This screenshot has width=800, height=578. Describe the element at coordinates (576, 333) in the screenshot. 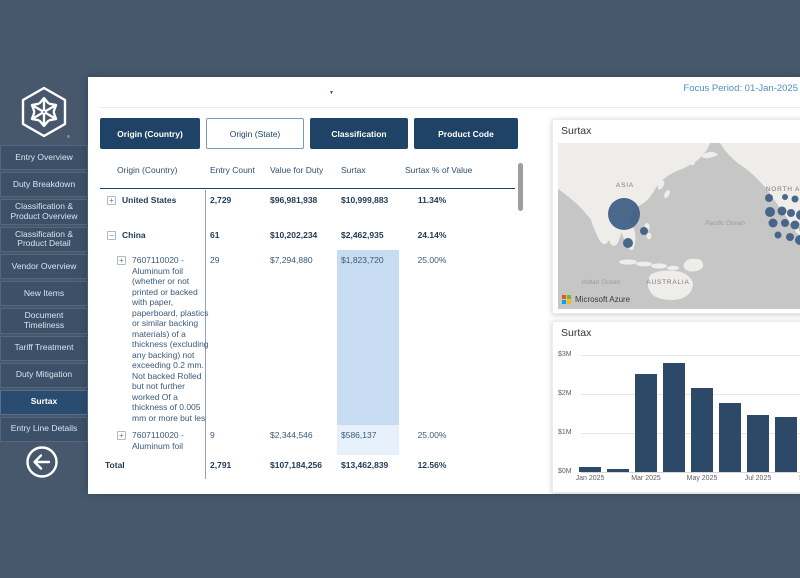

I see `chart-card-title: Surtax` at that location.